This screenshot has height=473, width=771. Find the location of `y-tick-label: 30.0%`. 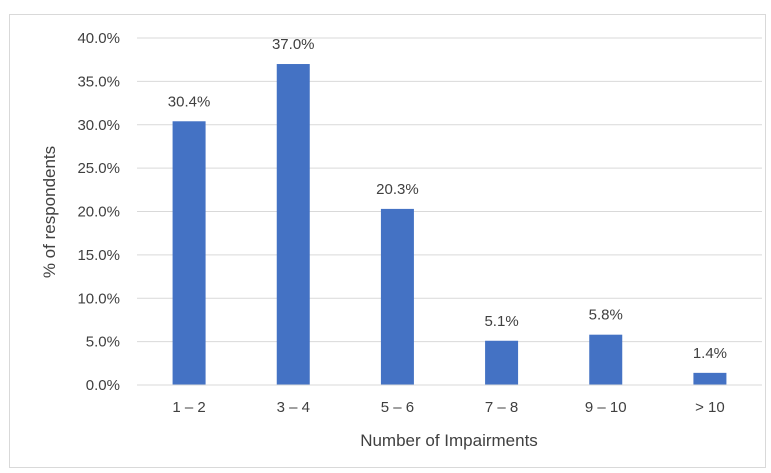

y-tick-label: 30.0% is located at coordinates (98, 125).